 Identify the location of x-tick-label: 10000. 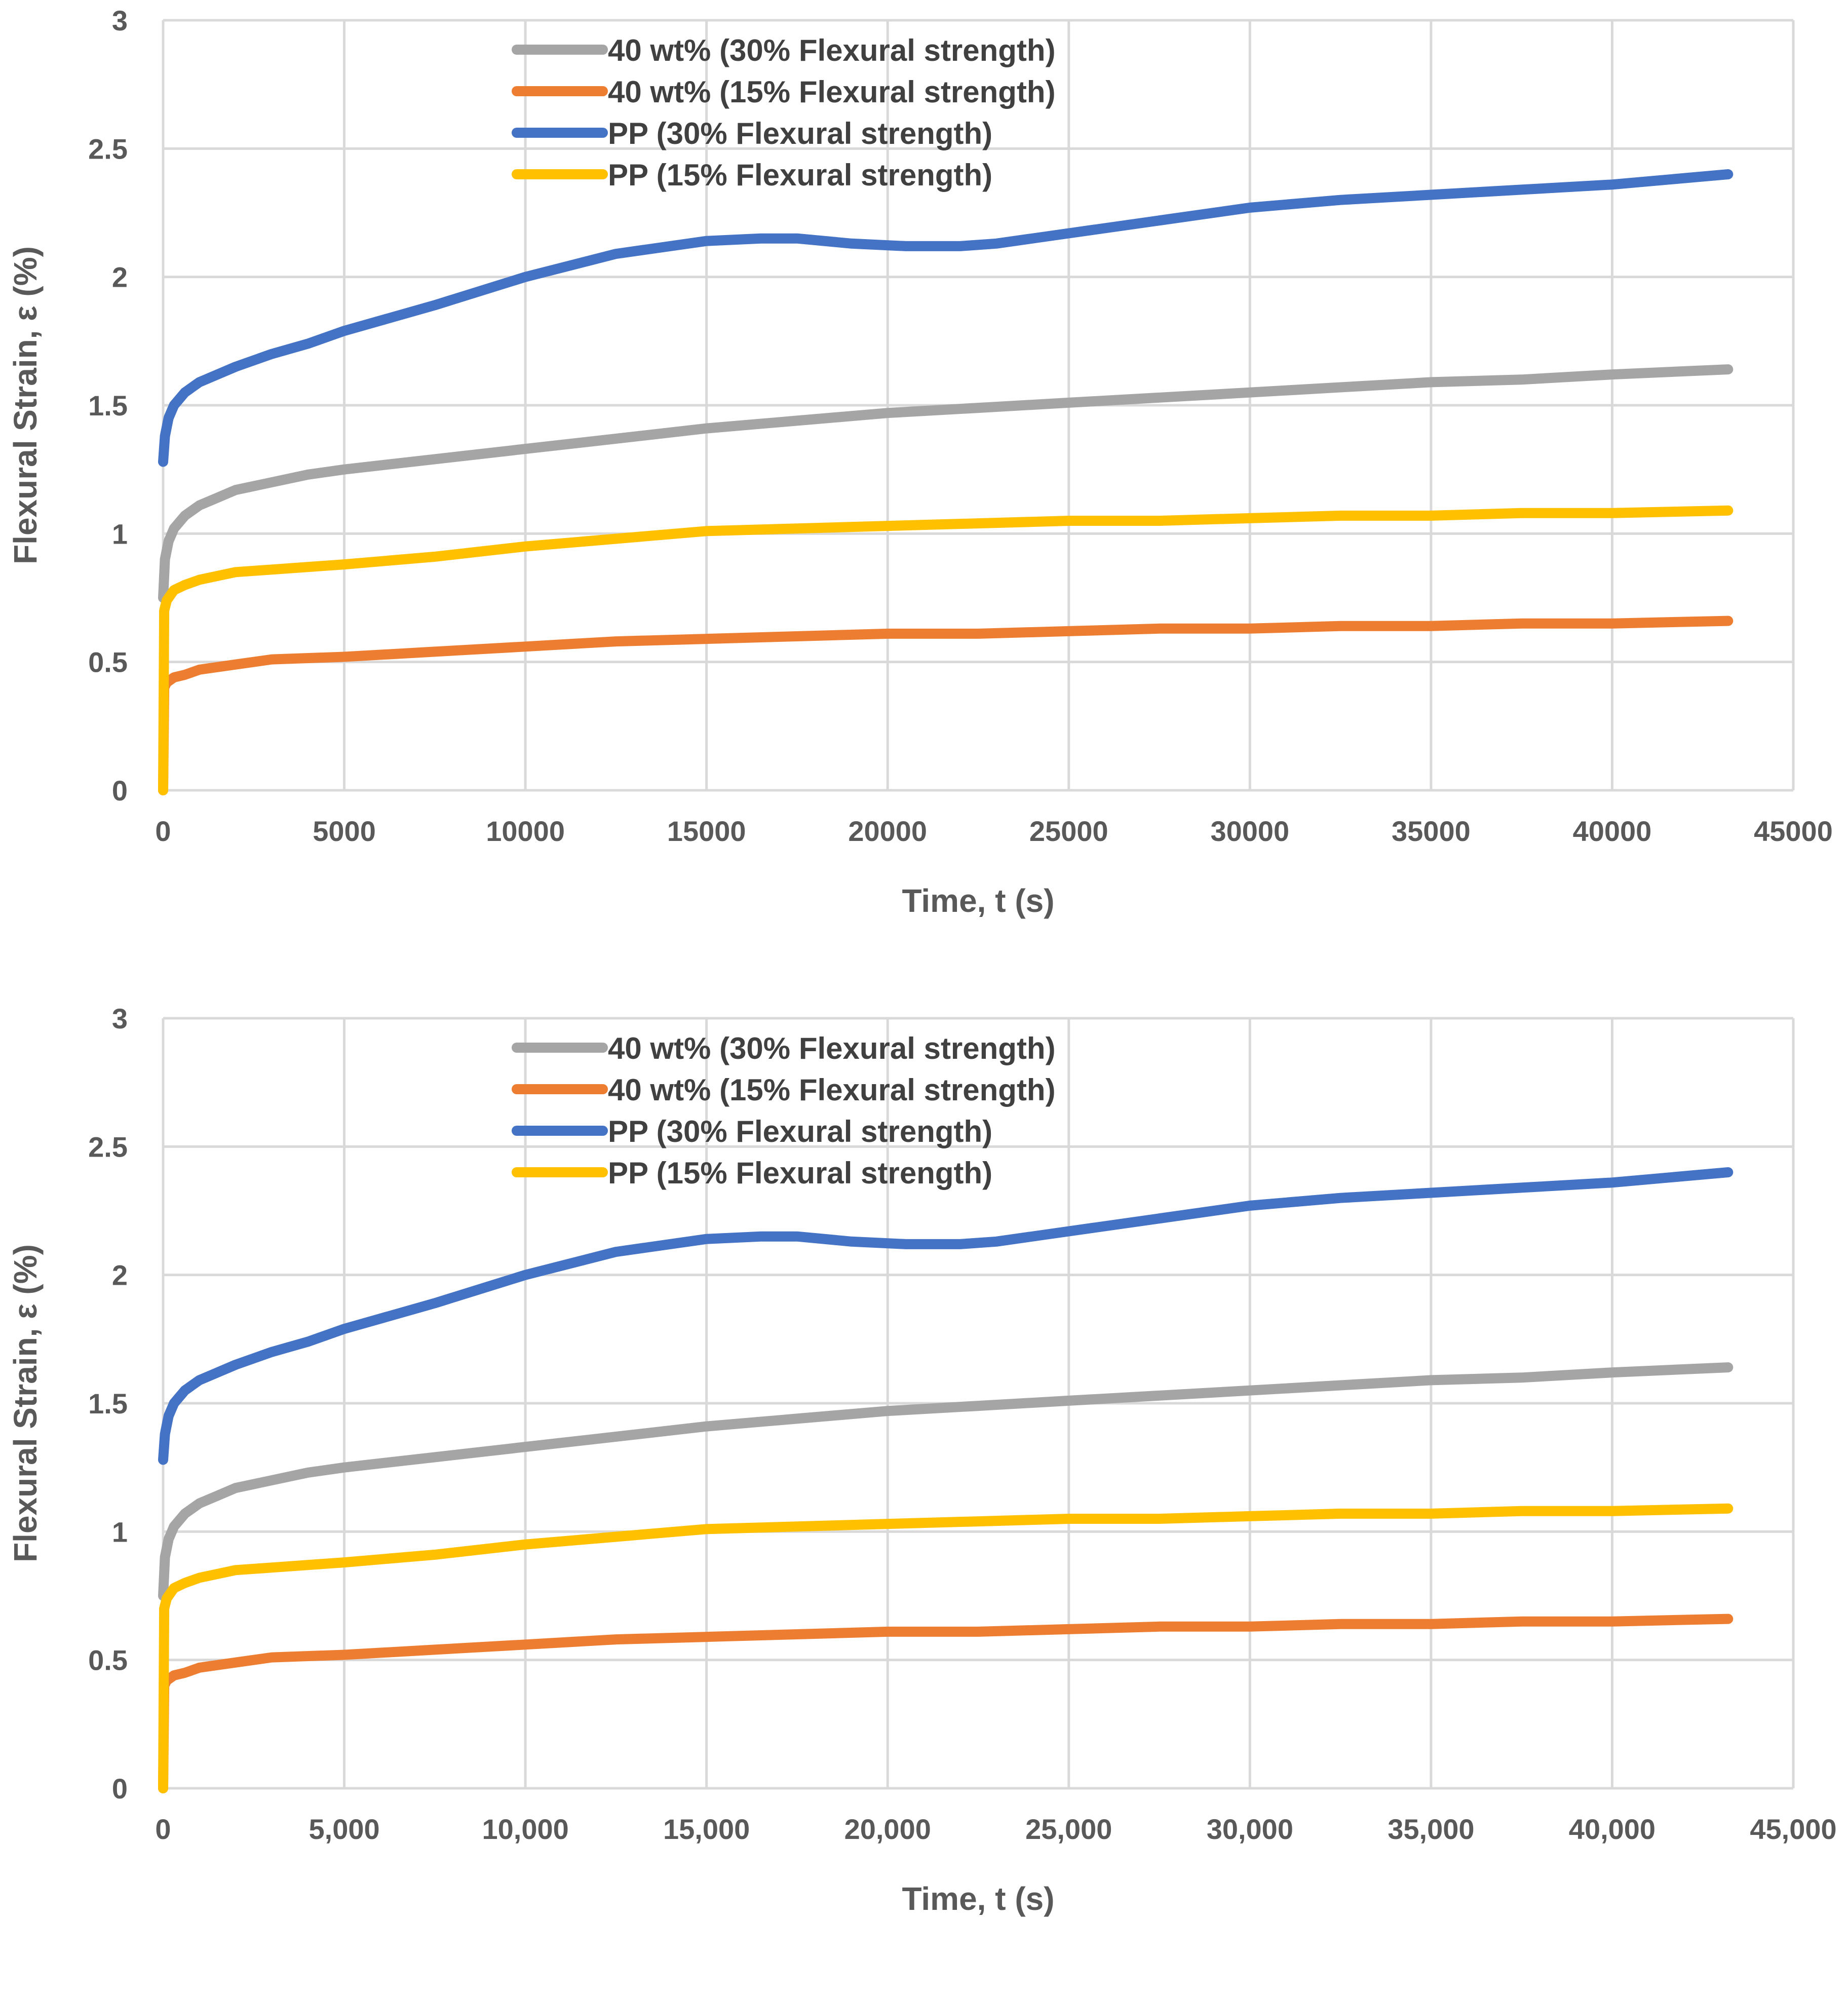
(525, 831).